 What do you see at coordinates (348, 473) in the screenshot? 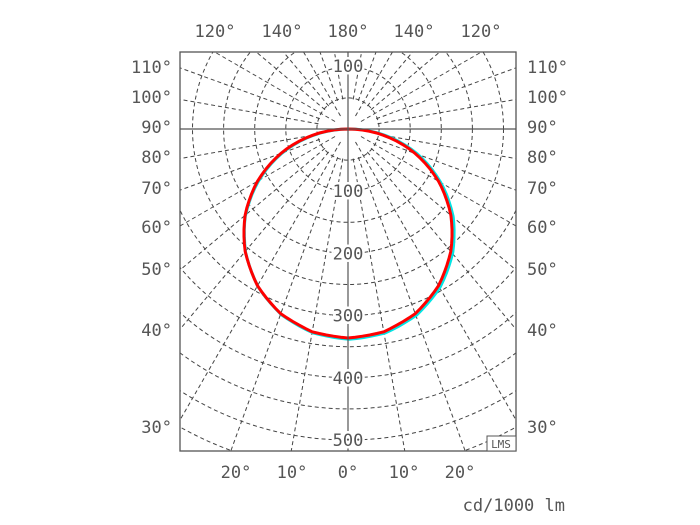
I see `angle-label-bottom: 0°` at bounding box center [348, 473].